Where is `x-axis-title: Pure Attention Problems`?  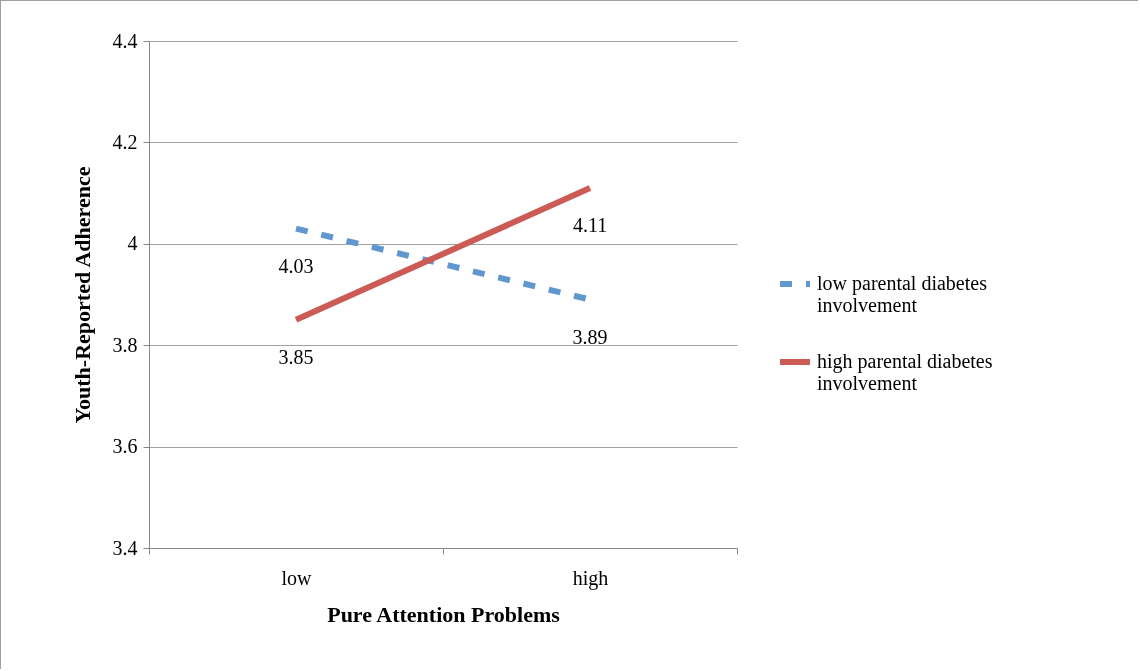
x-axis-title: Pure Attention Problems is located at coordinates (444, 614).